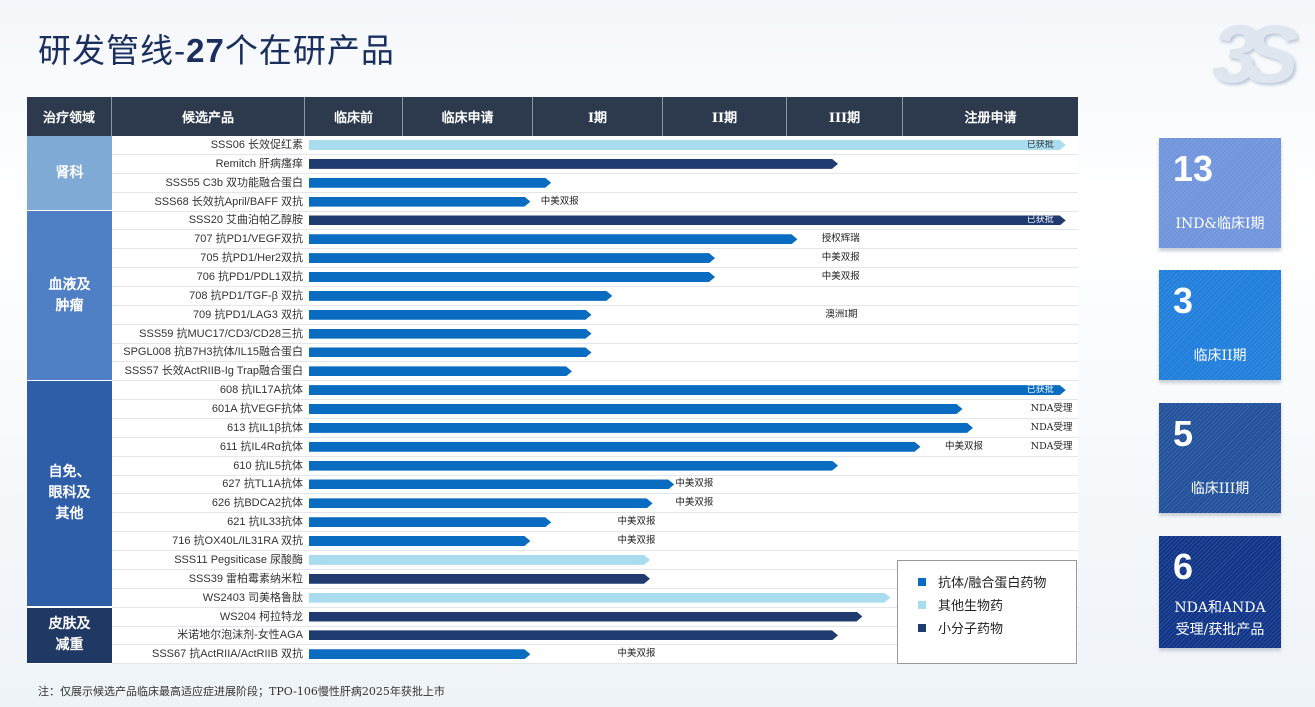 The width and height of the screenshot is (1315, 707). What do you see at coordinates (69, 296) in the screenshot?
I see `therapy-area: 血液及 肿瘤` at bounding box center [69, 296].